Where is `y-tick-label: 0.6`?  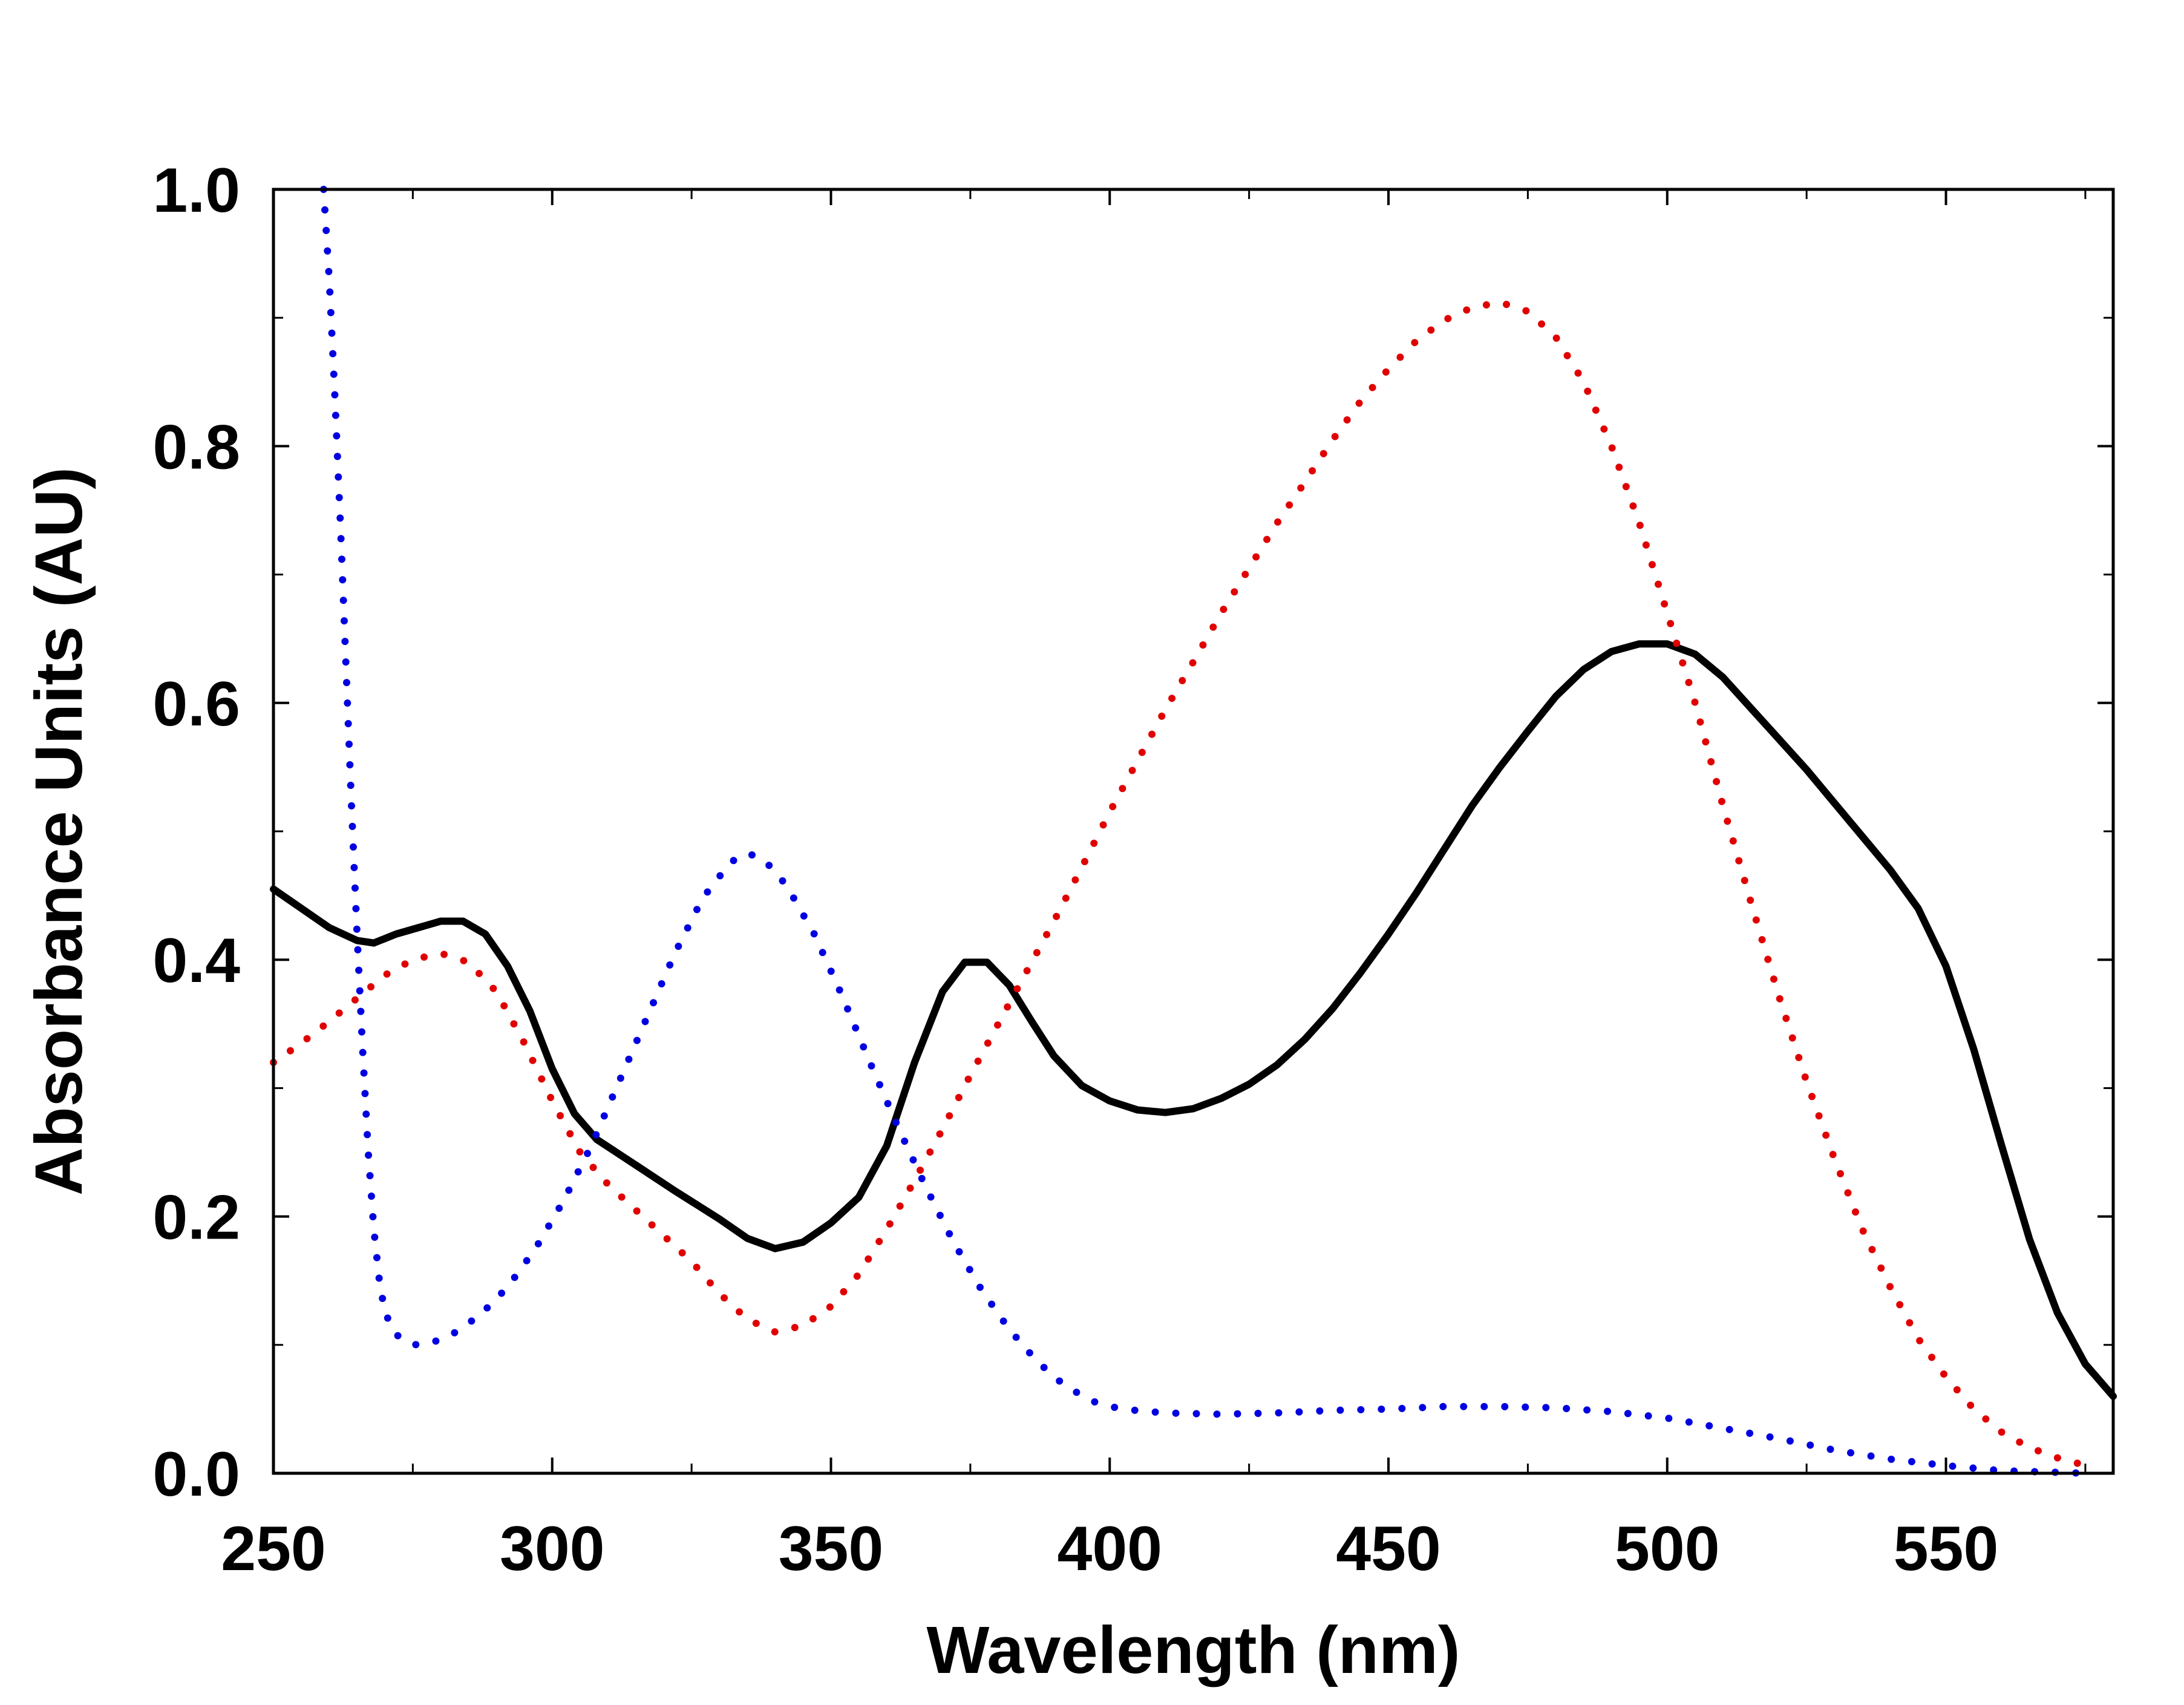 y-tick-label: 0.6 is located at coordinates (196, 704).